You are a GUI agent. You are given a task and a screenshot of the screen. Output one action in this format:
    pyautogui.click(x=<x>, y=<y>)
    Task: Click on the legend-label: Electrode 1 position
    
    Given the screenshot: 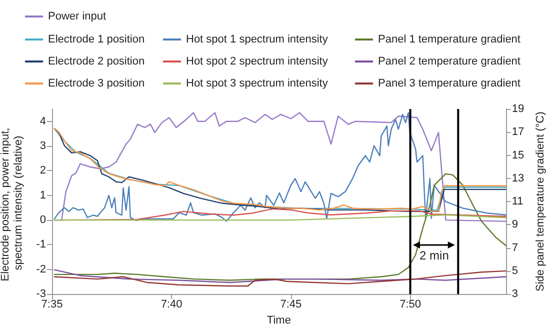 What is the action you would take?
    pyautogui.click(x=96, y=40)
    